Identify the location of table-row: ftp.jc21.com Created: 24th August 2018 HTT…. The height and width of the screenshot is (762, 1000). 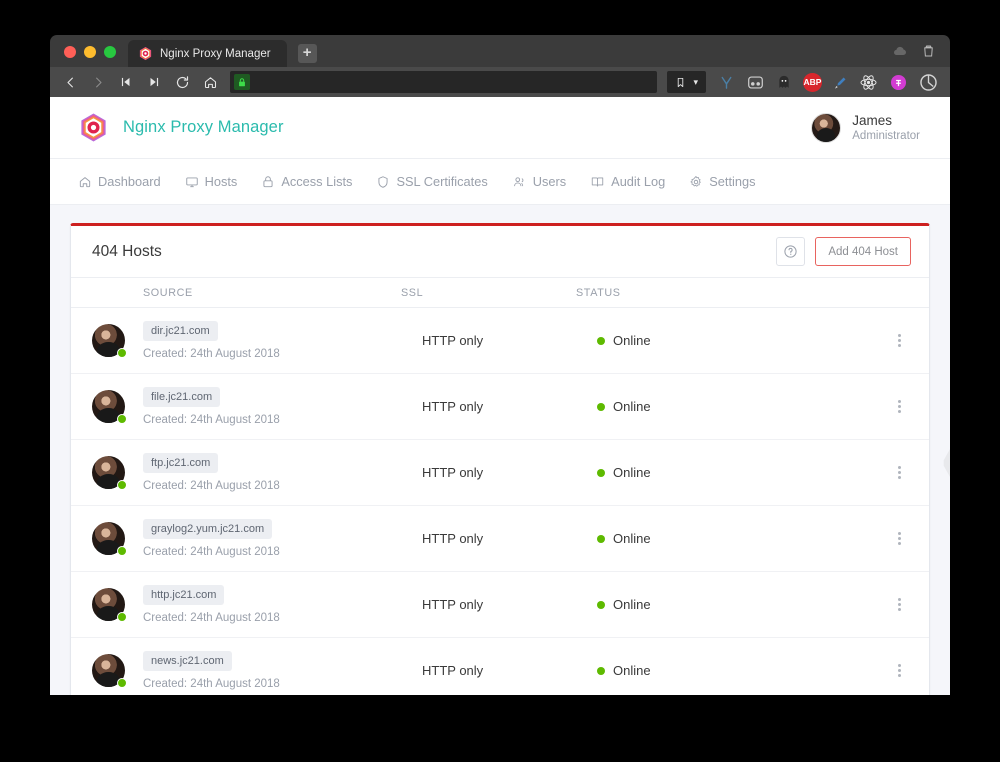
(500, 473).